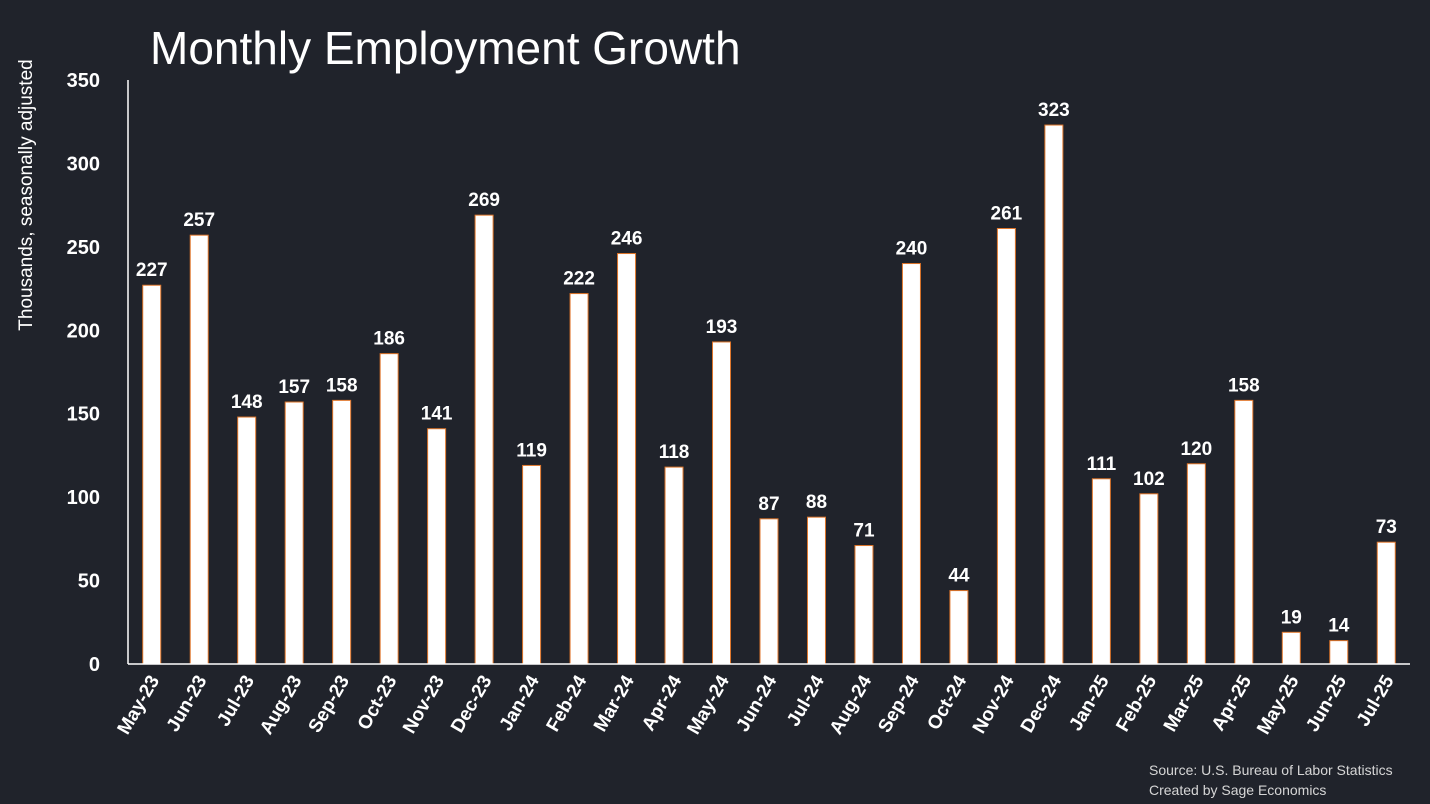  I want to click on x-tick-label: Mar-25, so click(1184, 704).